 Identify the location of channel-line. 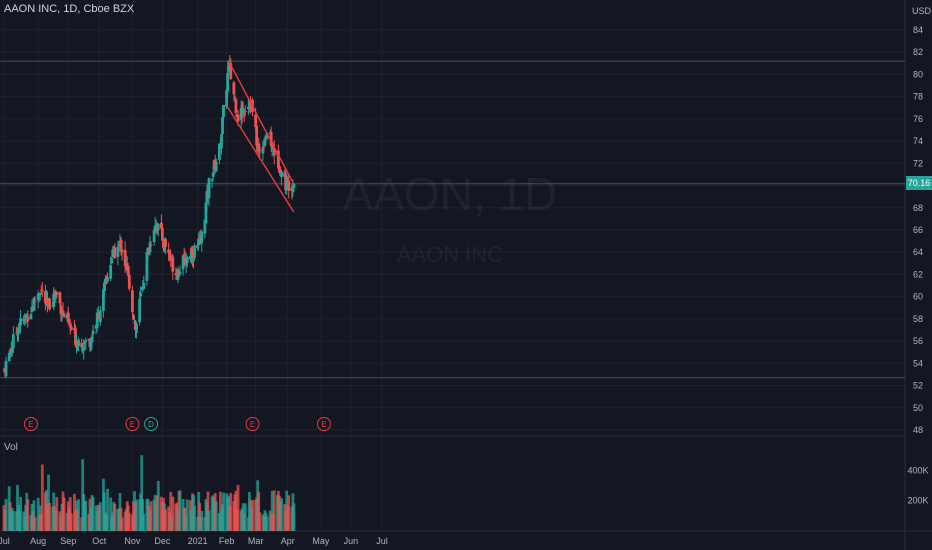
(260, 159).